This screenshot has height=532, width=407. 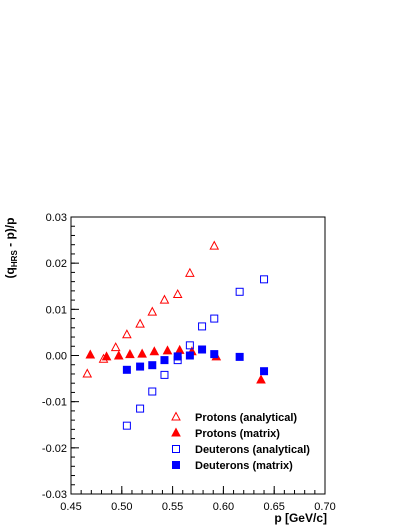 What do you see at coordinates (10, 272) in the screenshot?
I see `y-axis-title-prefix: (q` at bounding box center [10, 272].